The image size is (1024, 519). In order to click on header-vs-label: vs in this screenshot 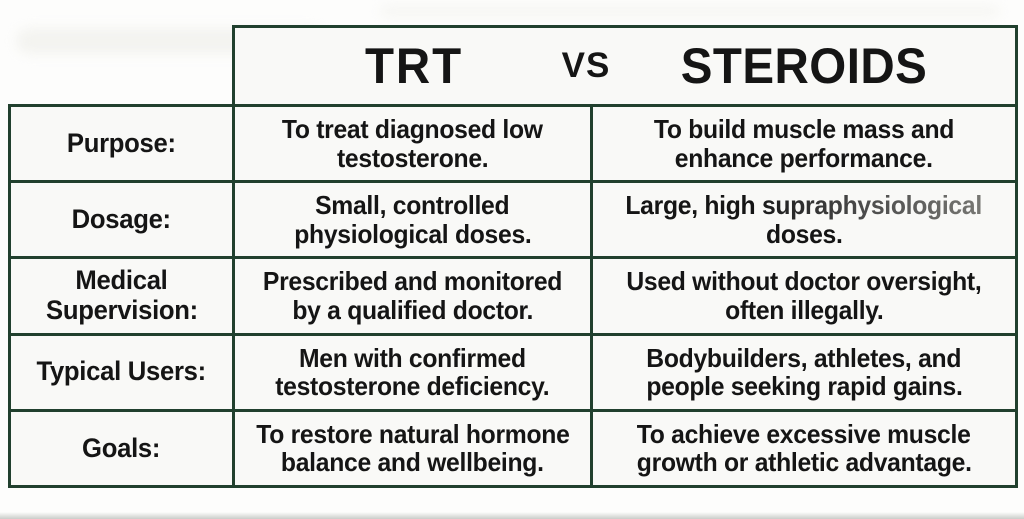, I will do `click(586, 65)`.